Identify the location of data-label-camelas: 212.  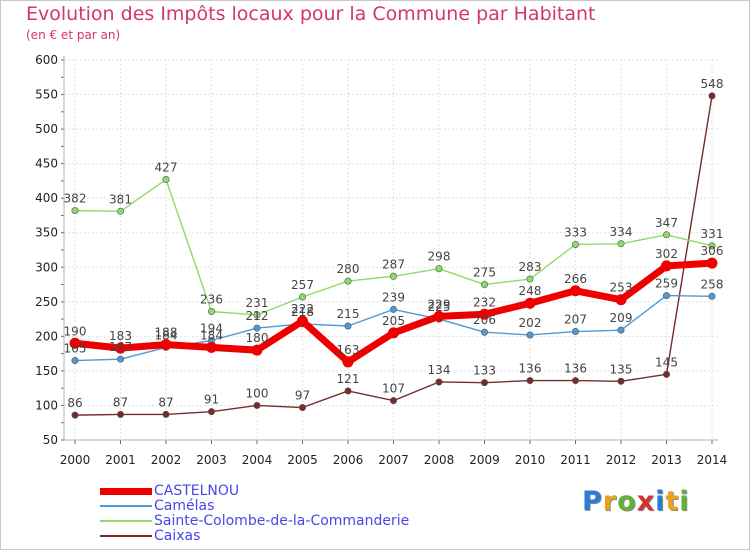
(257, 316).